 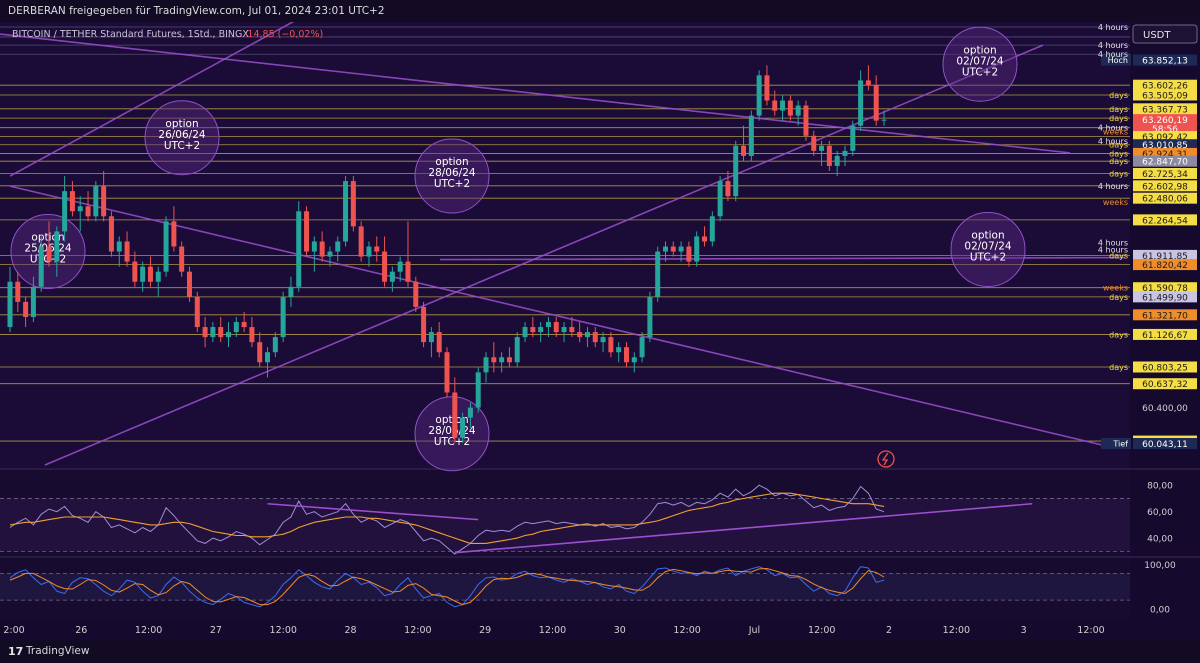 I want to click on rsi-indicator: 80,00 60,00 40,00, so click(x=586, y=518).